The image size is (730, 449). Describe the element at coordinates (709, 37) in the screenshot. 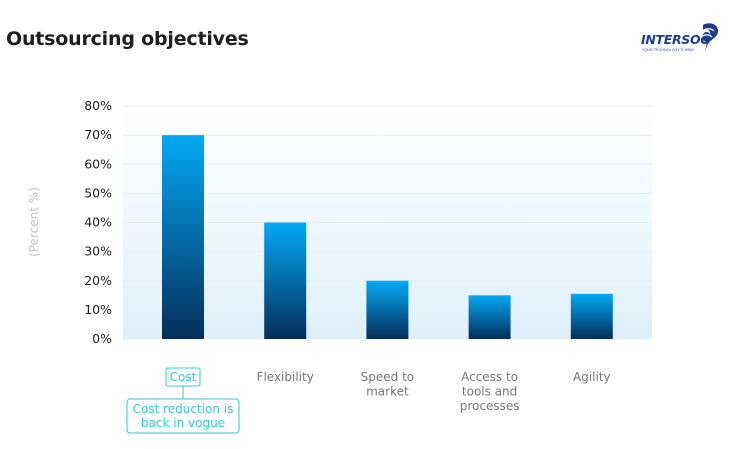

I see `runner-logo-icon` at that location.